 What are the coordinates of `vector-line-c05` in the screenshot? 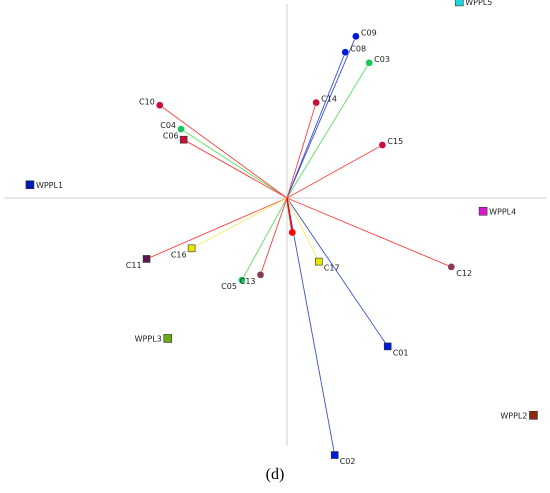 It's located at (264, 239).